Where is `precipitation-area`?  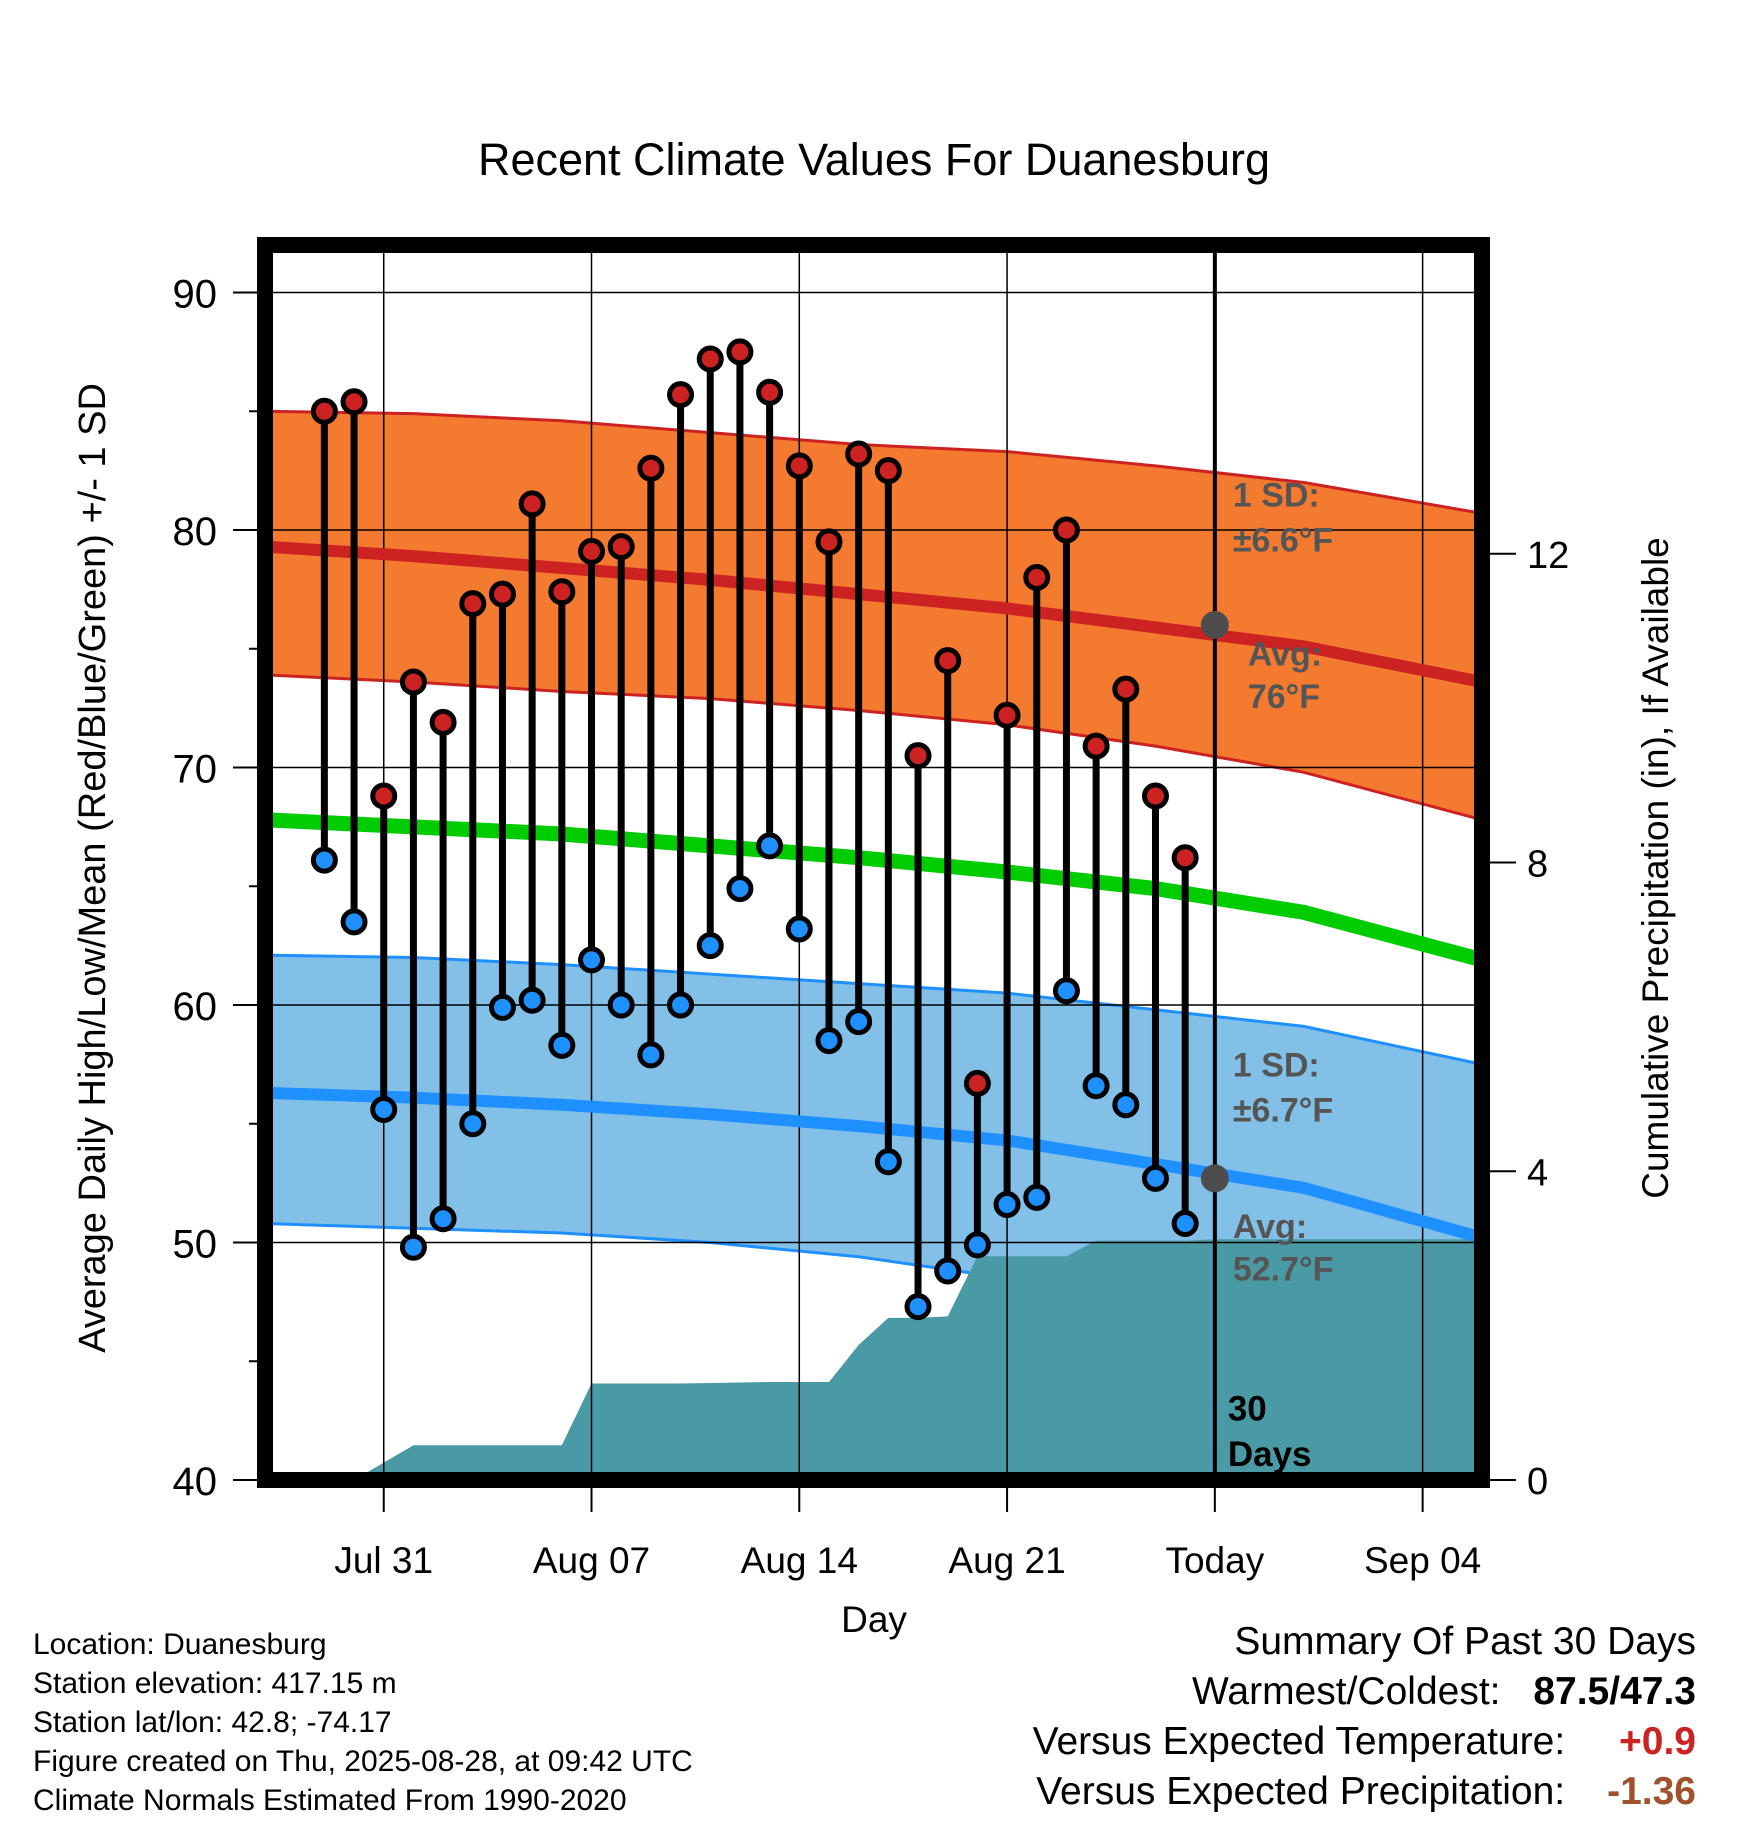 precipitation-area is located at coordinates (873, 1359).